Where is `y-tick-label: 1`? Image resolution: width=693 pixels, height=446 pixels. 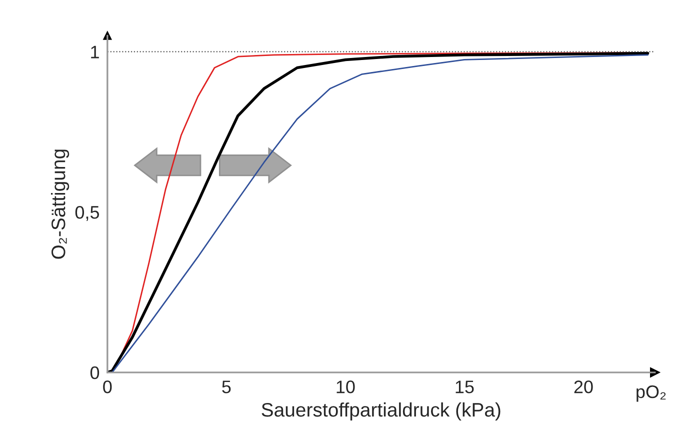
y-tick-label: 1 is located at coordinates (95, 52).